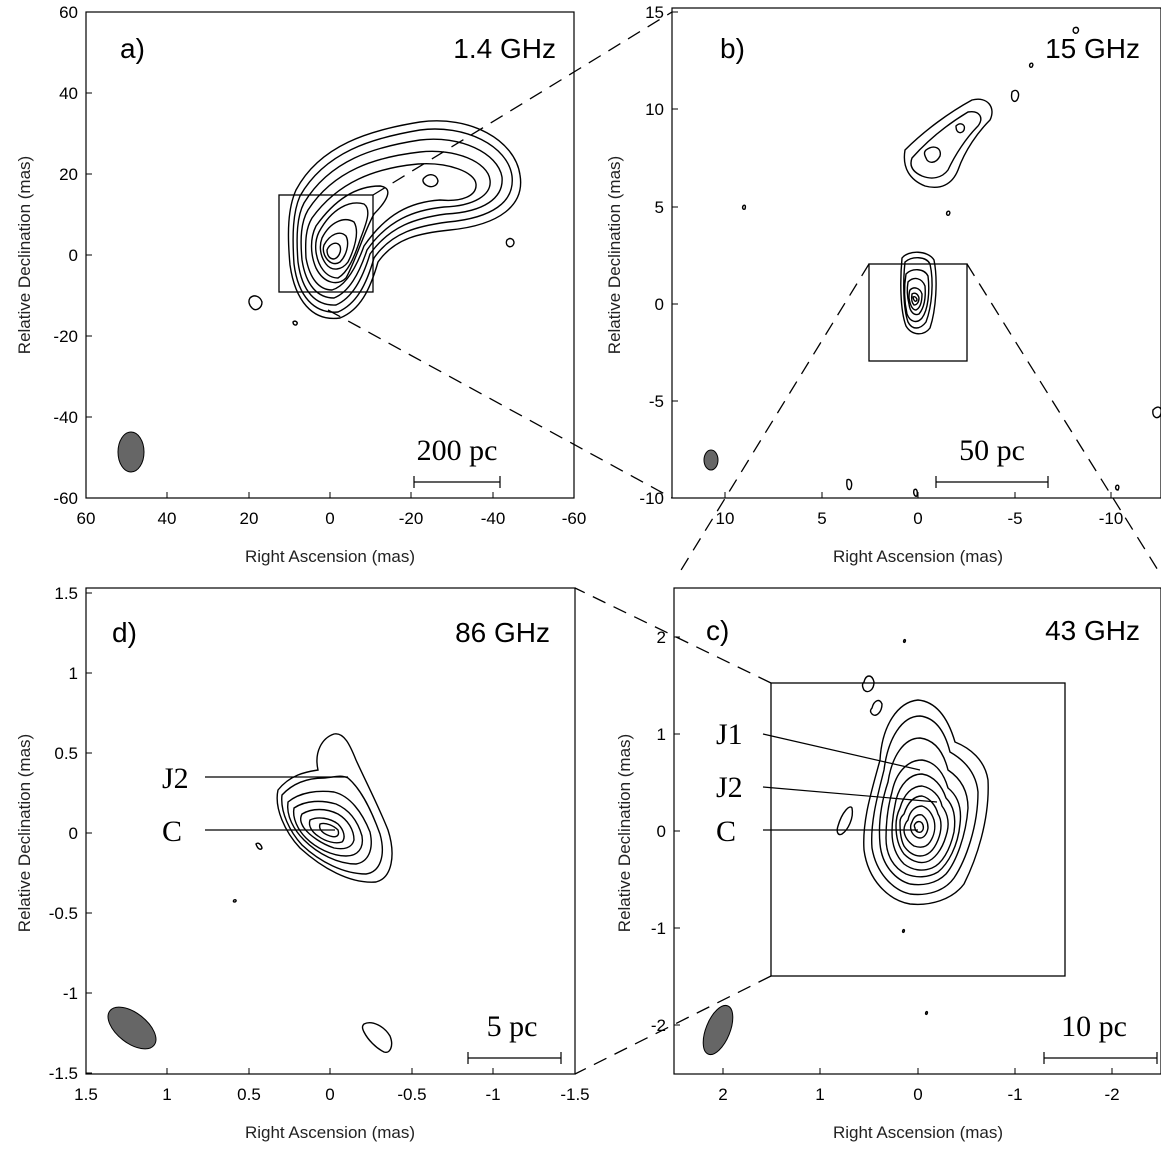 The image size is (1161, 1150). Describe the element at coordinates (992, 482) in the screenshot. I see `panel-b-scale-bar` at that location.